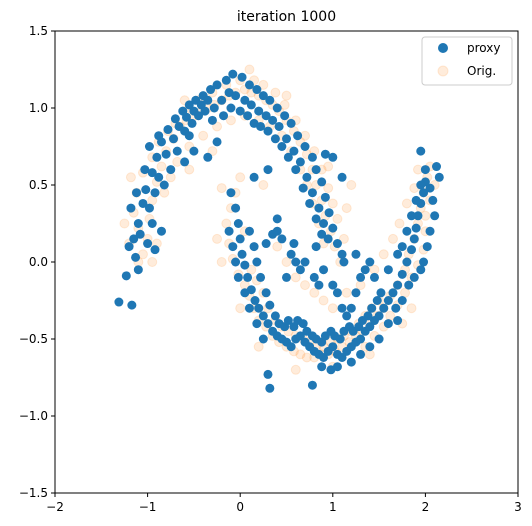 This screenshot has width=532, height=526. Describe the element at coordinates (33, 493) in the screenshot. I see `y-tick-label: −1.5` at that location.